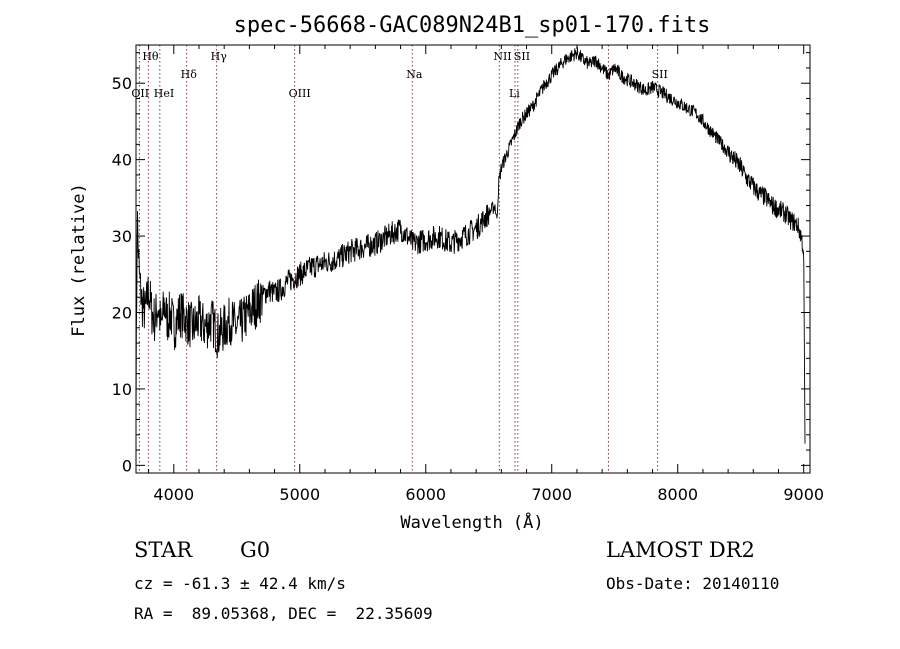  Describe the element at coordinates (150, 56) in the screenshot. I see `line-label-0: Hθ` at that location.